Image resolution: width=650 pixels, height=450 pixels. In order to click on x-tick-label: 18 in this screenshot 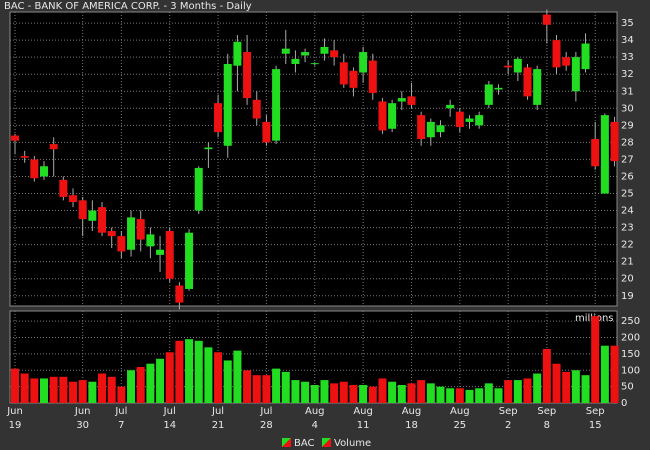, I will do `click(411, 425)`.